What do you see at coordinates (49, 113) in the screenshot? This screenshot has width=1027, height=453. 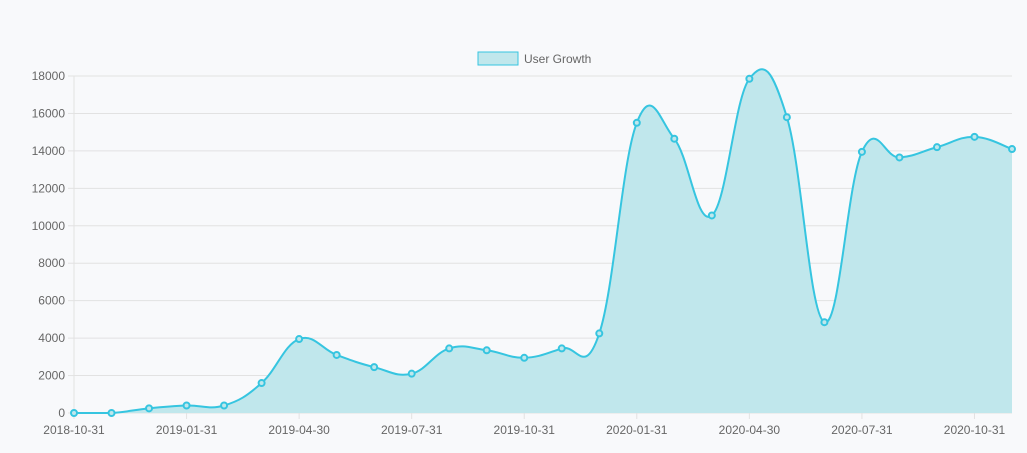 I see `y-tick-label-16000: 16000` at bounding box center [49, 113].